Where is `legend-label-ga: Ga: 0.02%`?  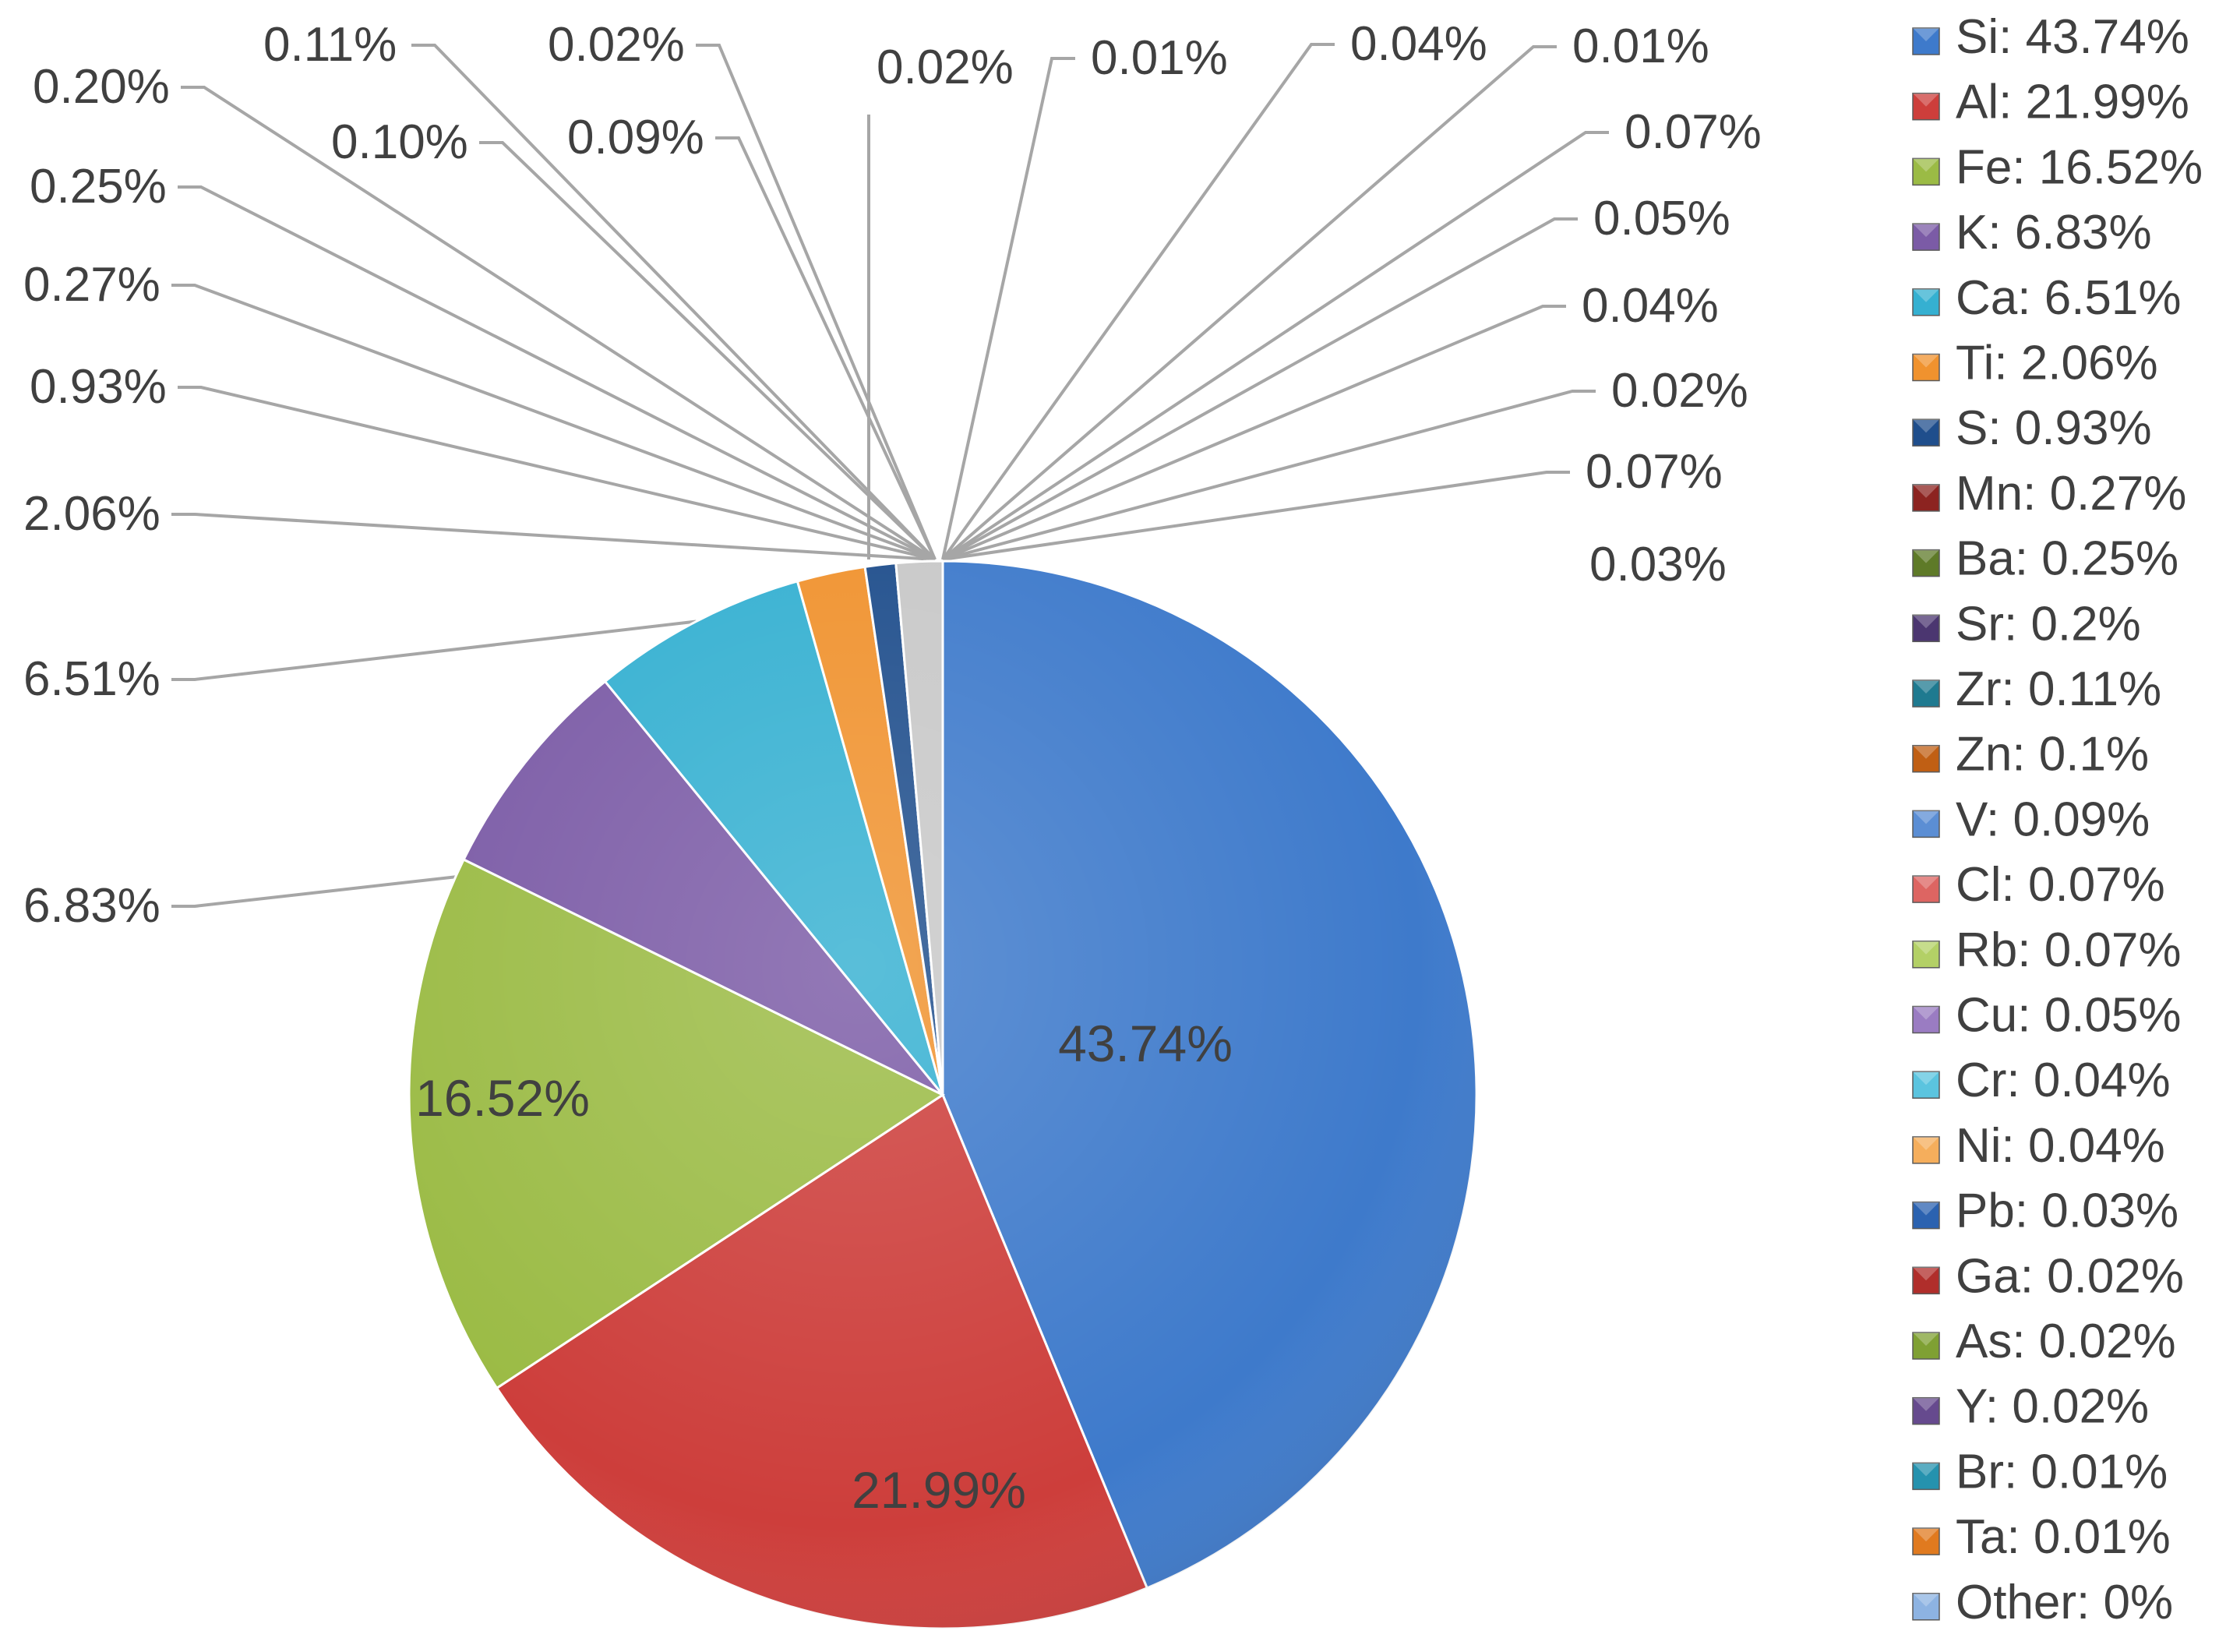
legend-label-ga: Ga: 0.02% is located at coordinates (2070, 1276).